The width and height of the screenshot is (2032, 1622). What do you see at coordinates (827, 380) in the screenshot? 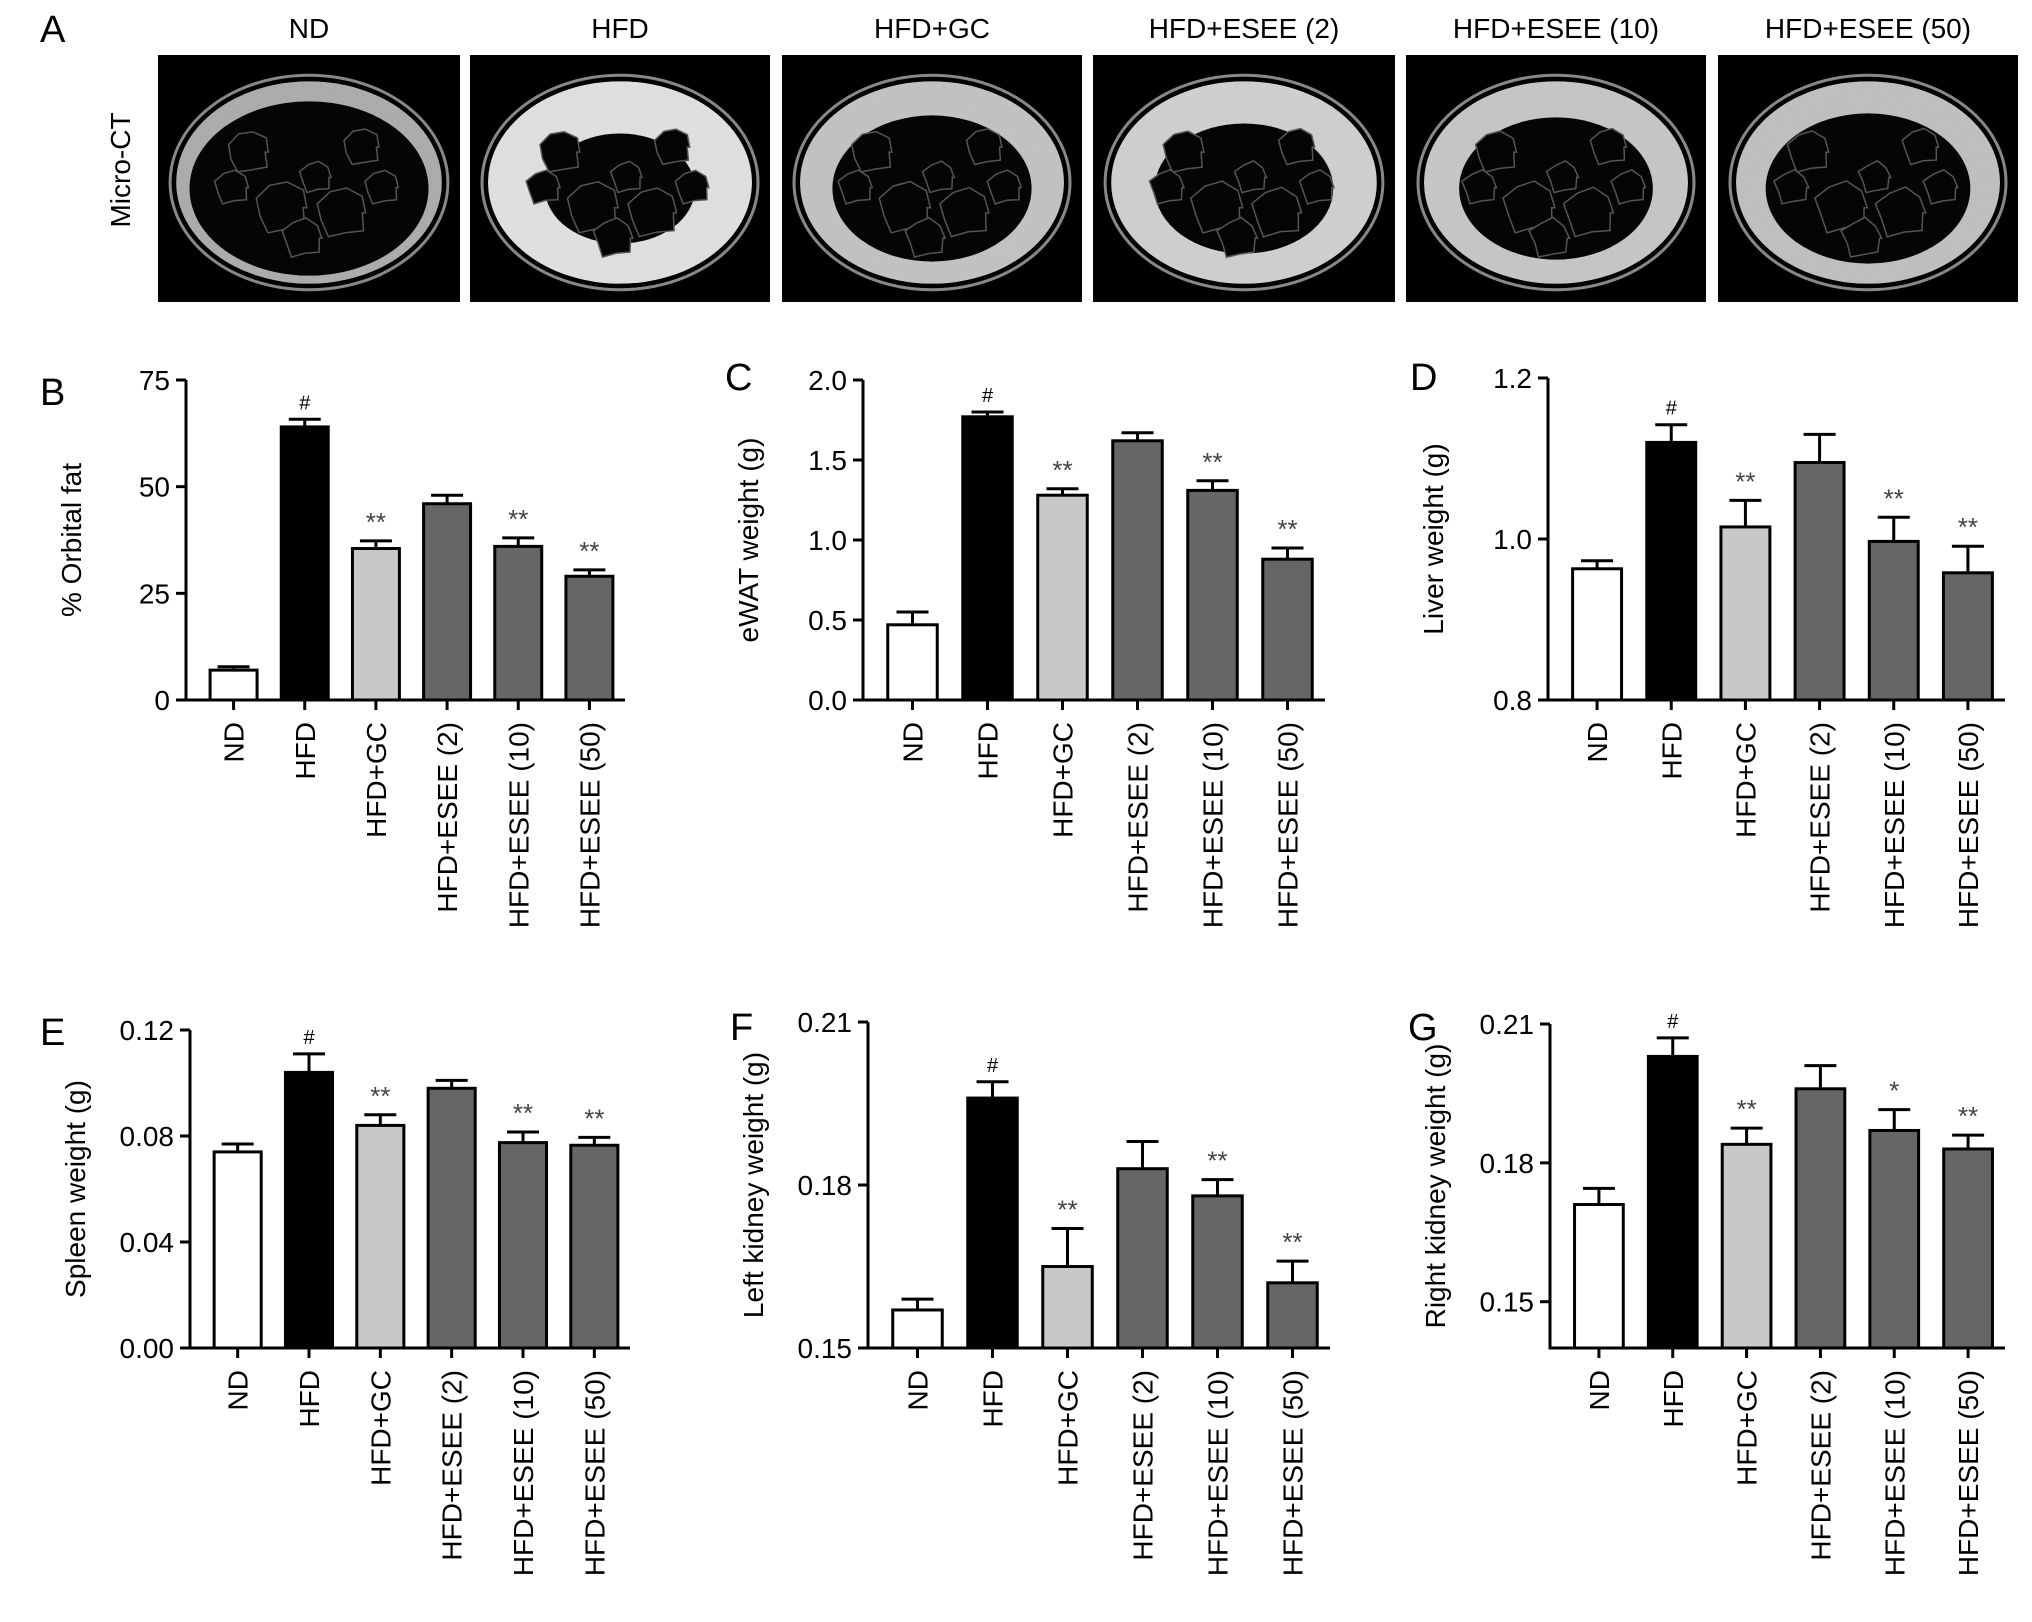
I see `y-tick-label: 2.0` at bounding box center [827, 380].